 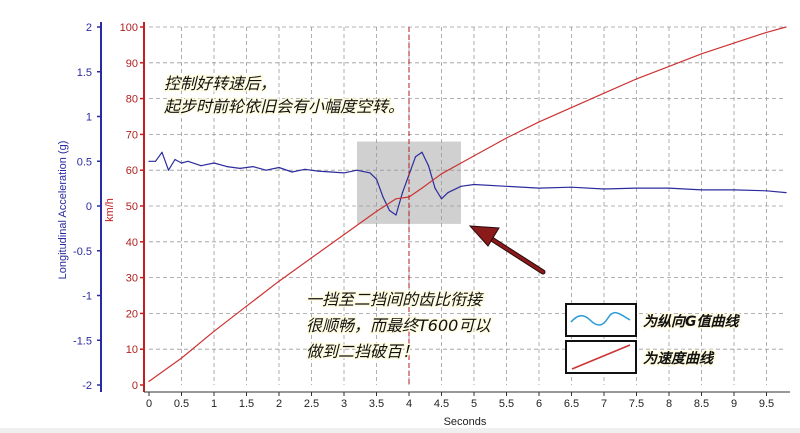 I want to click on right-tick-label: 60, so click(x=132, y=171).